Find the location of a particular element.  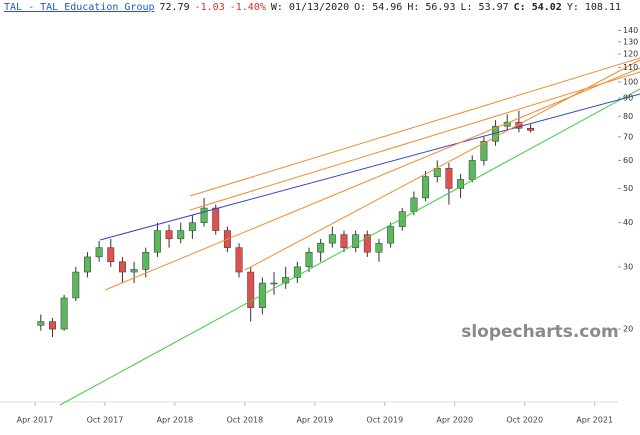

x-tick-label: Oct 2019 is located at coordinates (384, 420).